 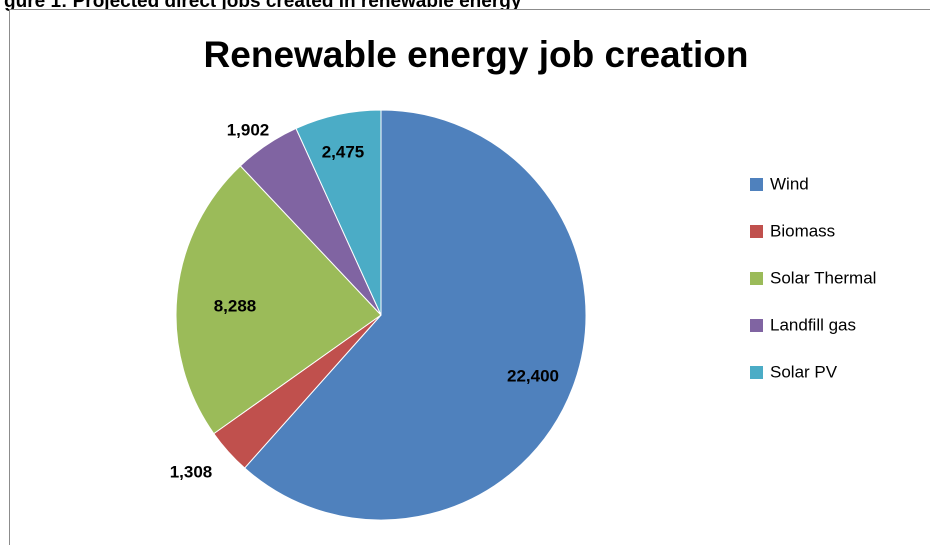 What do you see at coordinates (789, 183) in the screenshot?
I see `legend-label-wind: Wind` at bounding box center [789, 183].